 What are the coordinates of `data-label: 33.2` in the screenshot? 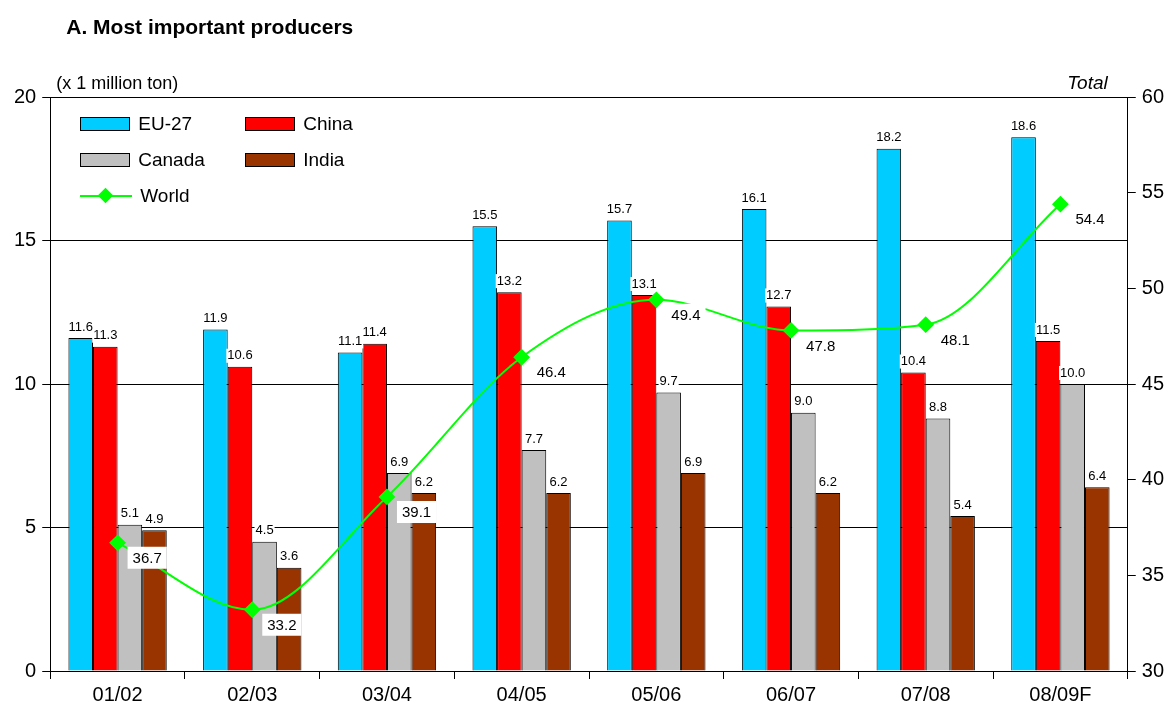 It's located at (282, 624).